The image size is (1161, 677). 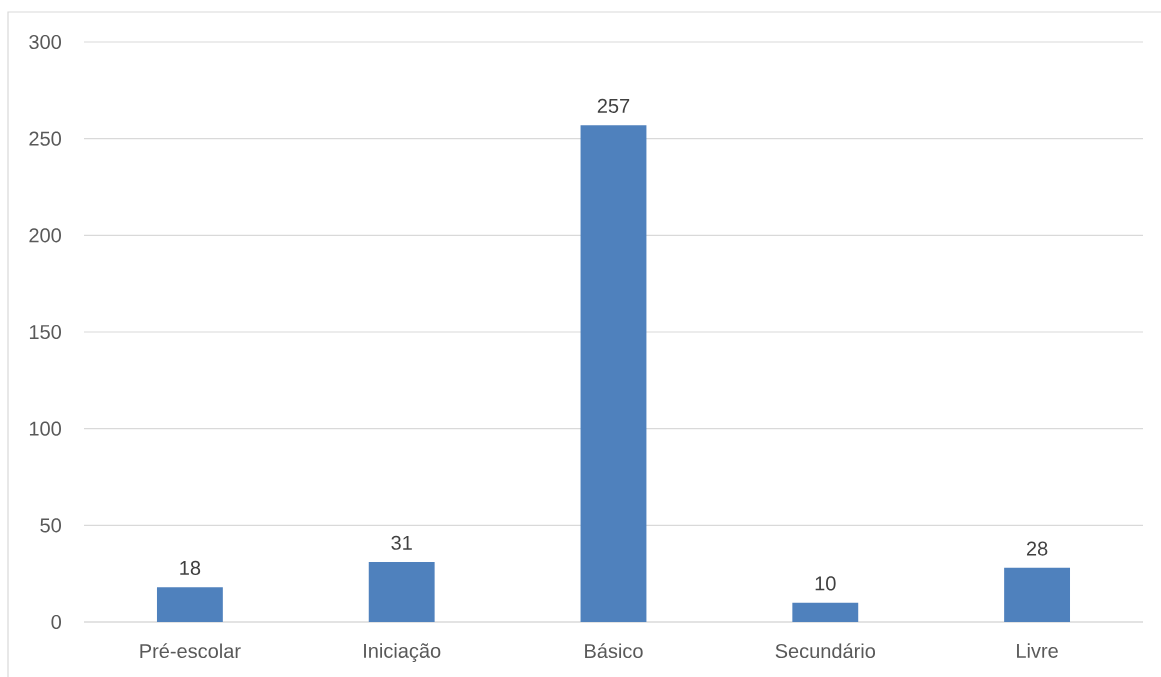 I want to click on x-tick-label: Básico, so click(x=614, y=651).